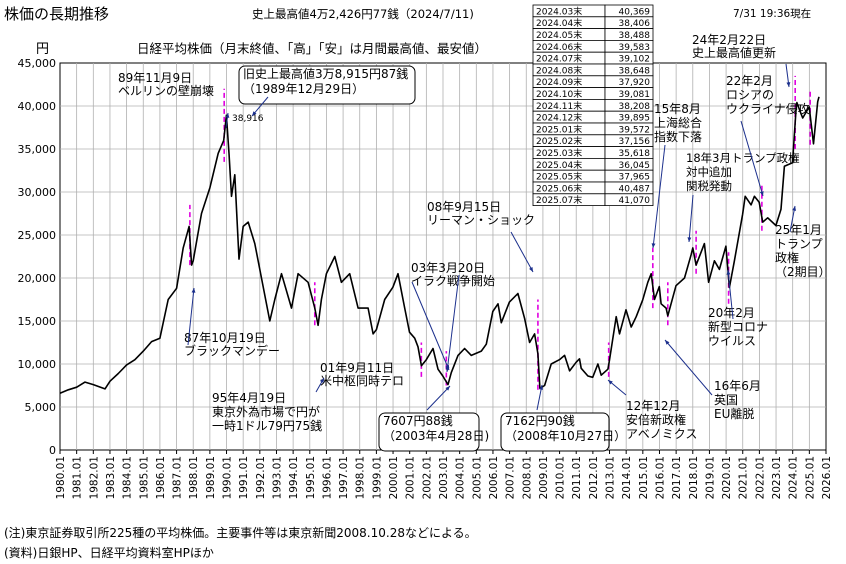 This screenshot has width=846, height=564. Describe the element at coordinates (540, 420) in the screenshot. I see `annotation-text: 7162円90銭` at that location.